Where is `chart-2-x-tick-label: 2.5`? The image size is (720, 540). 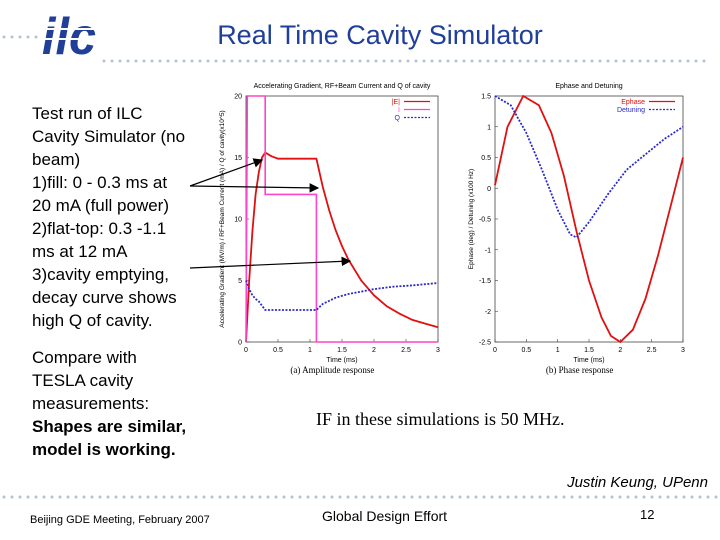 chart-2-x-tick-label: 2.5 is located at coordinates (652, 350).